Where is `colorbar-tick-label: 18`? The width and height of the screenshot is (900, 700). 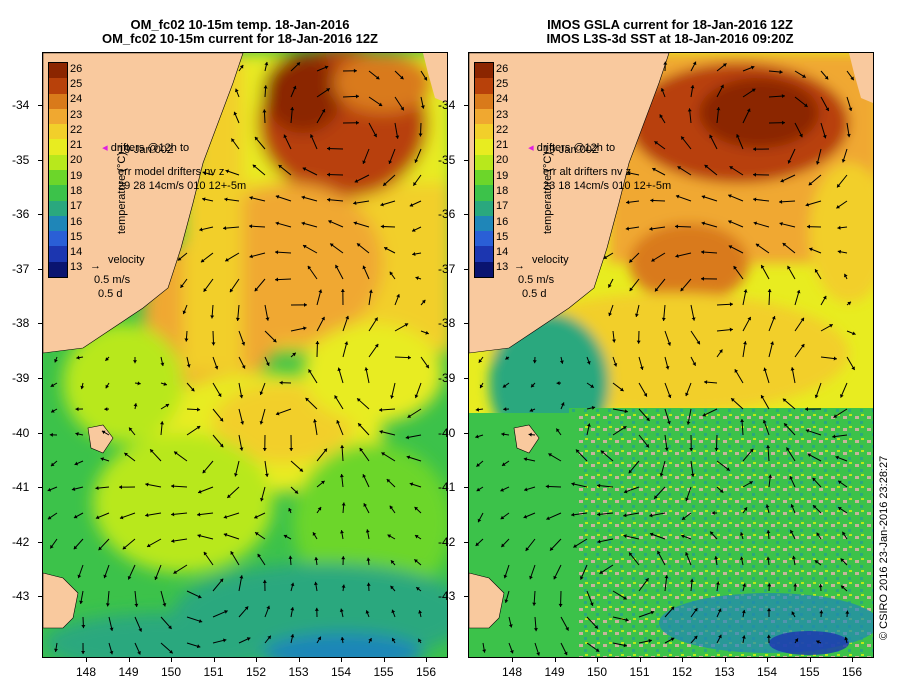 colorbar-tick-label: 18 is located at coordinates (502, 190).